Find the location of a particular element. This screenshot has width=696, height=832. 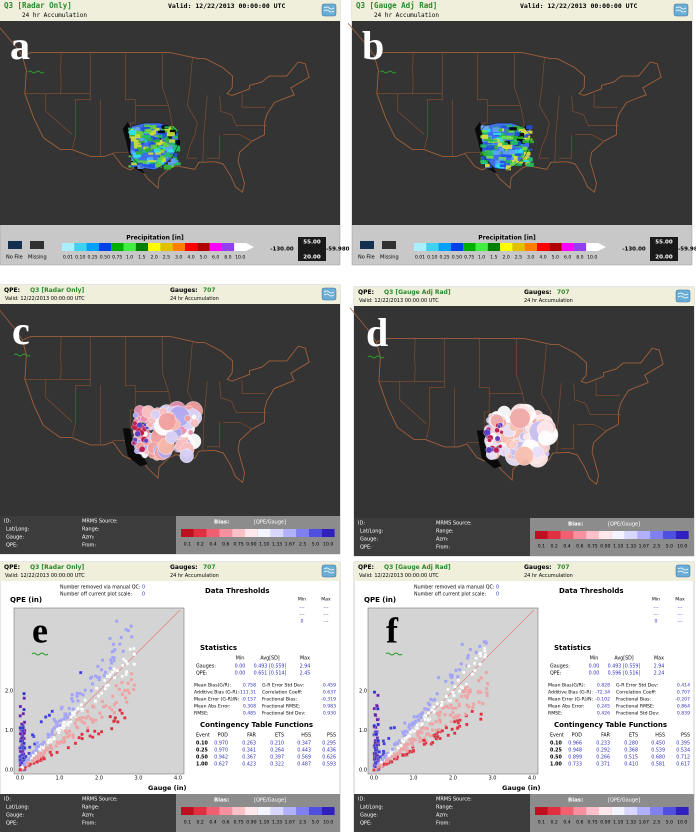

legend-label: 0.01 is located at coordinates (68, 258).